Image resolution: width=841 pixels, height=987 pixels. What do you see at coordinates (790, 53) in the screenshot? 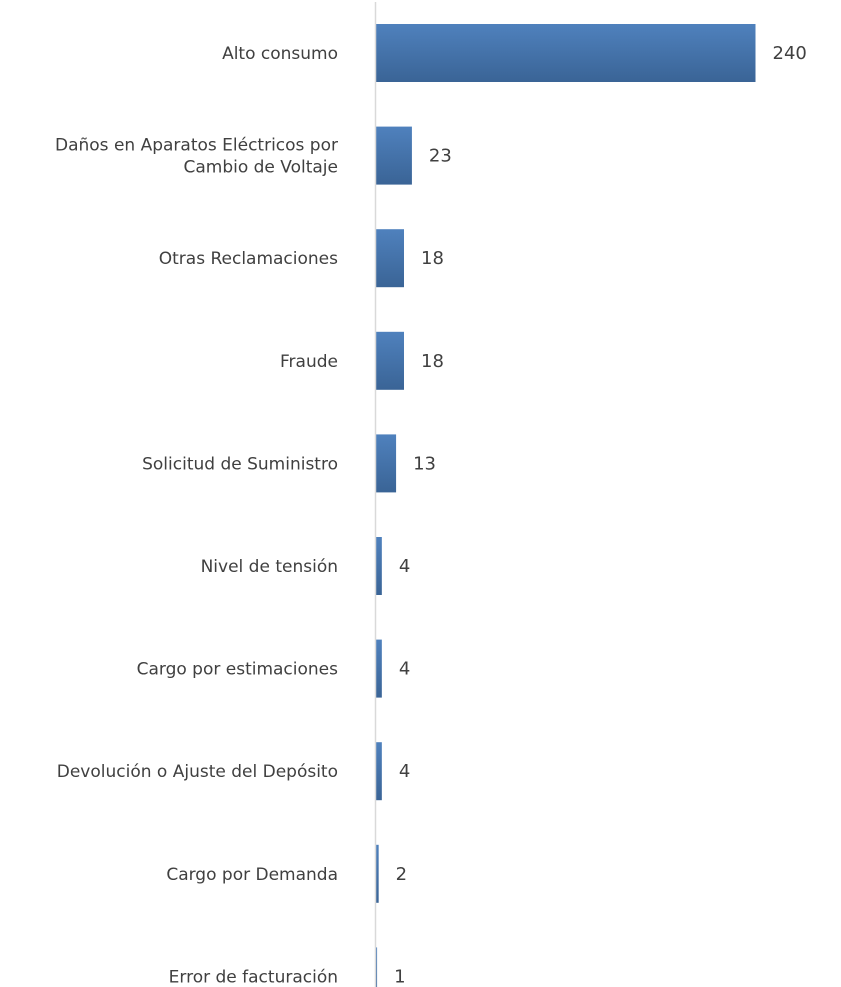
I see `value-label: 240` at bounding box center [790, 53].